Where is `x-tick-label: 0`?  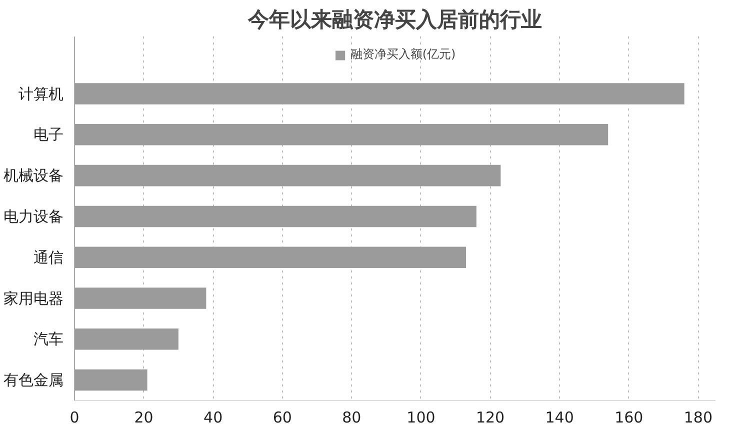
x-tick-label: 0 is located at coordinates (75, 417).